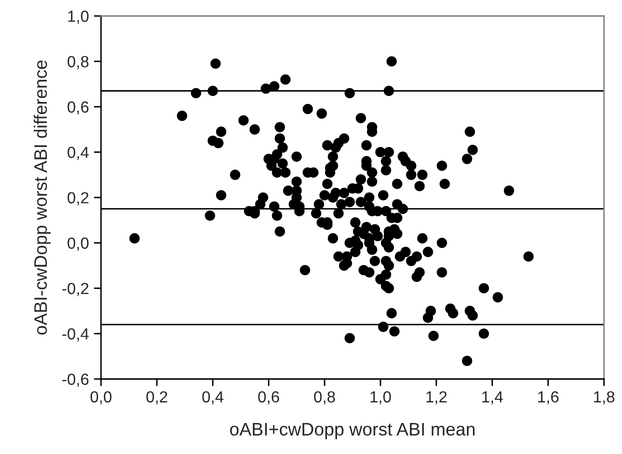 This screenshot has height=454, width=622. Describe the element at coordinates (75, 380) in the screenshot. I see `y-tick-label: -0,6` at that location.